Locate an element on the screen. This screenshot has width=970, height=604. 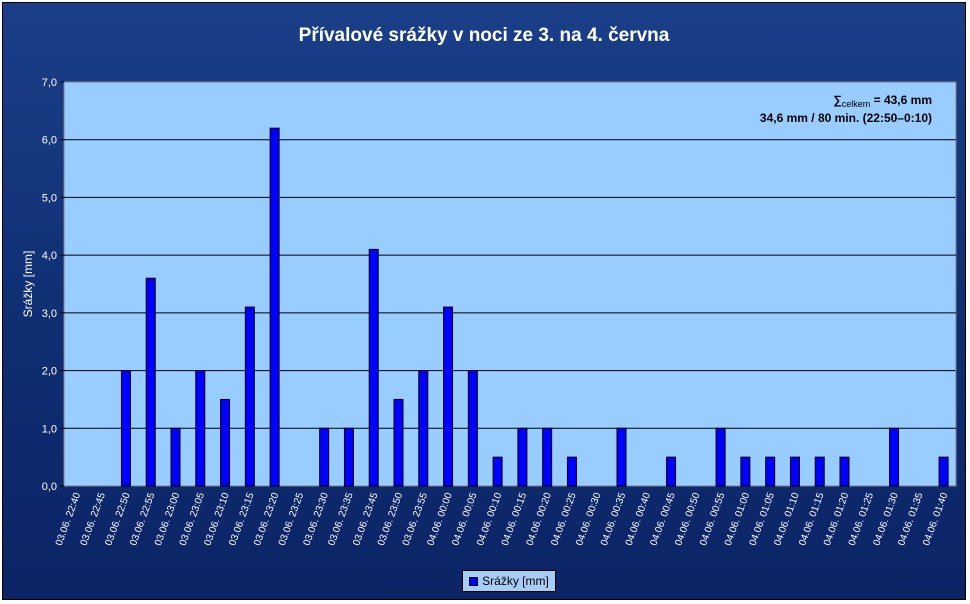
x-tick-label: 03.06. 23:05 is located at coordinates (193, 519).